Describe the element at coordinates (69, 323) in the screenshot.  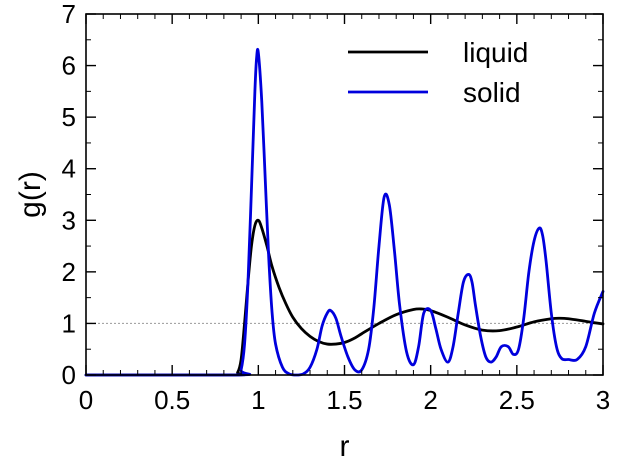
I see `y-tick-label: 1` at that location.